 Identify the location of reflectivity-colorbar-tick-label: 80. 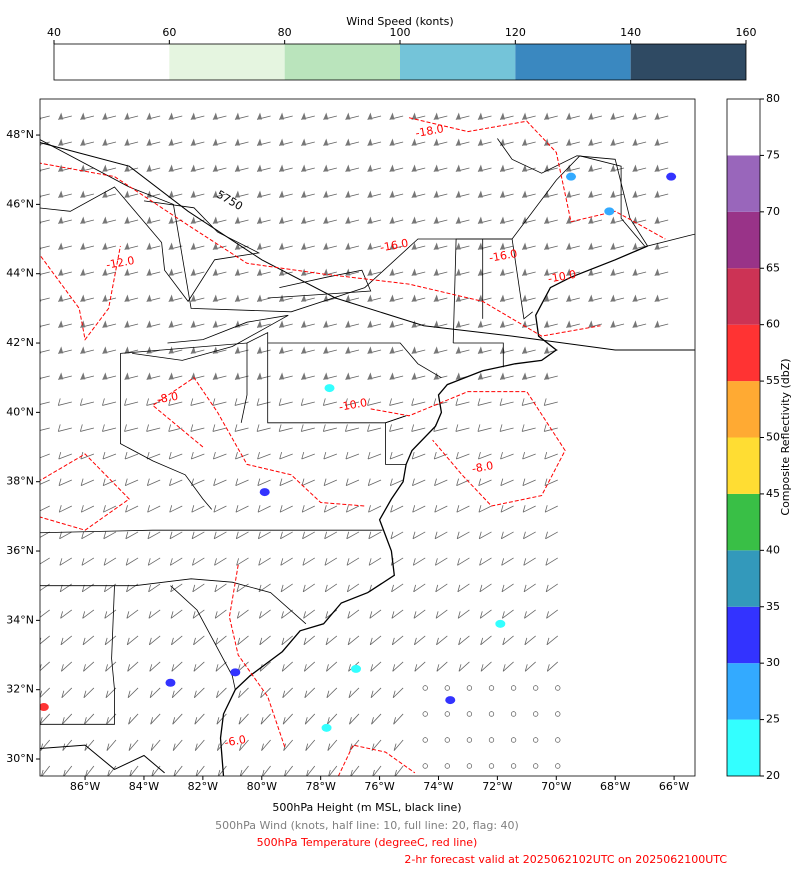
(773, 98).